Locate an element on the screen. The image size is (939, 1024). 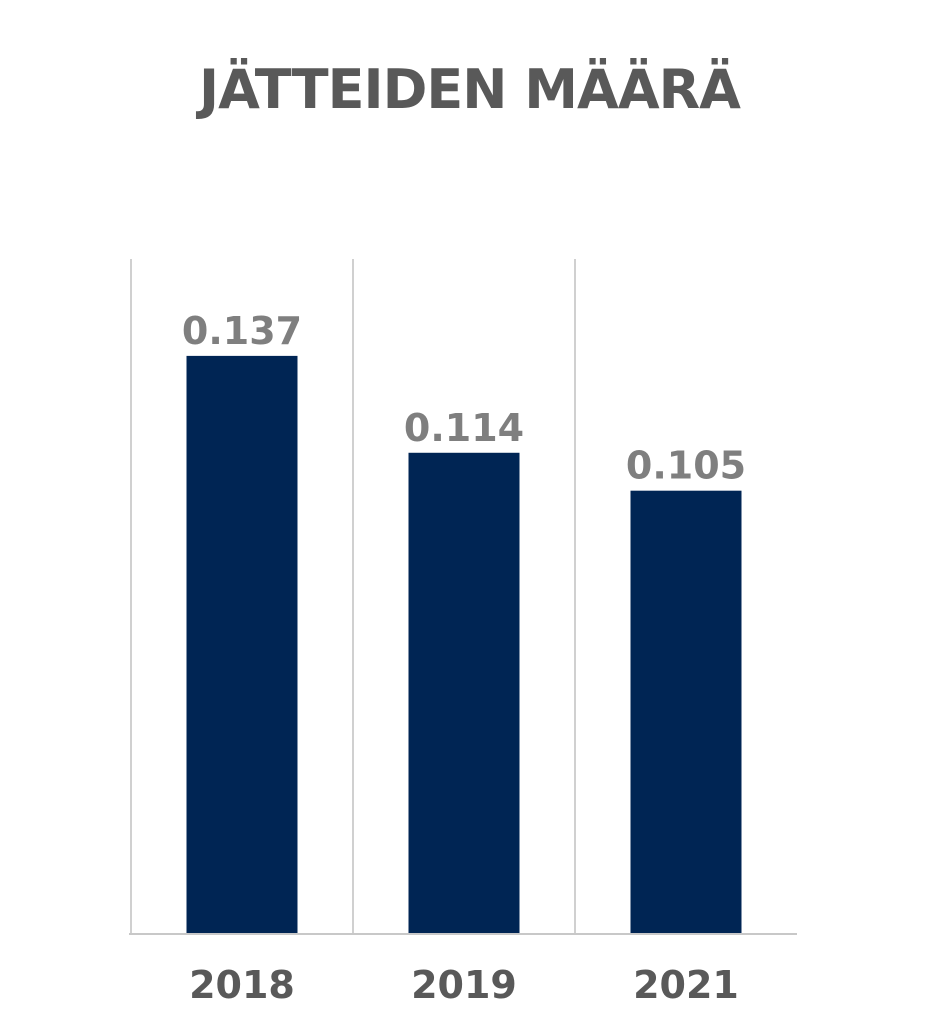
data-labels: 0.137 0.114 0.105 is located at coordinates (464, 398).